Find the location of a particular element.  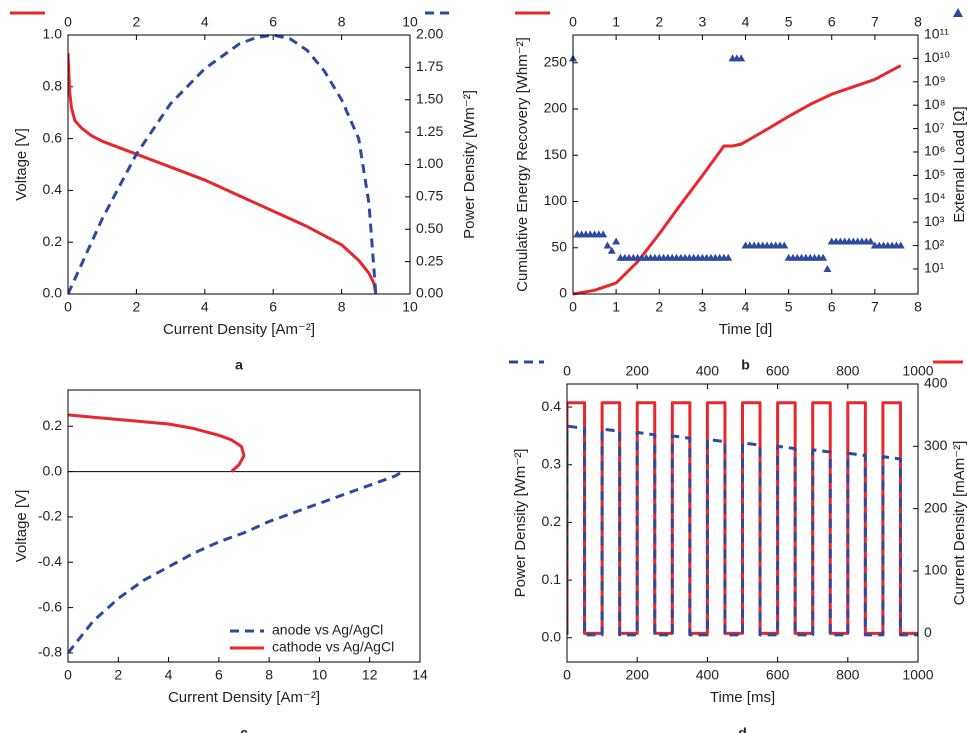

y-axis-label: Power Density [Wm⁻²] is located at coordinates (520, 523).